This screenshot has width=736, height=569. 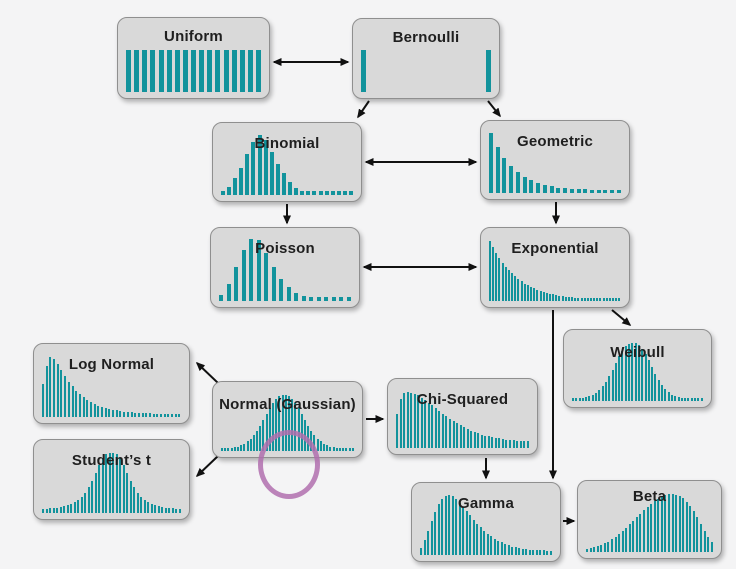 What do you see at coordinates (486, 522) in the screenshot?
I see `node-gamma: Gamma` at bounding box center [486, 522].